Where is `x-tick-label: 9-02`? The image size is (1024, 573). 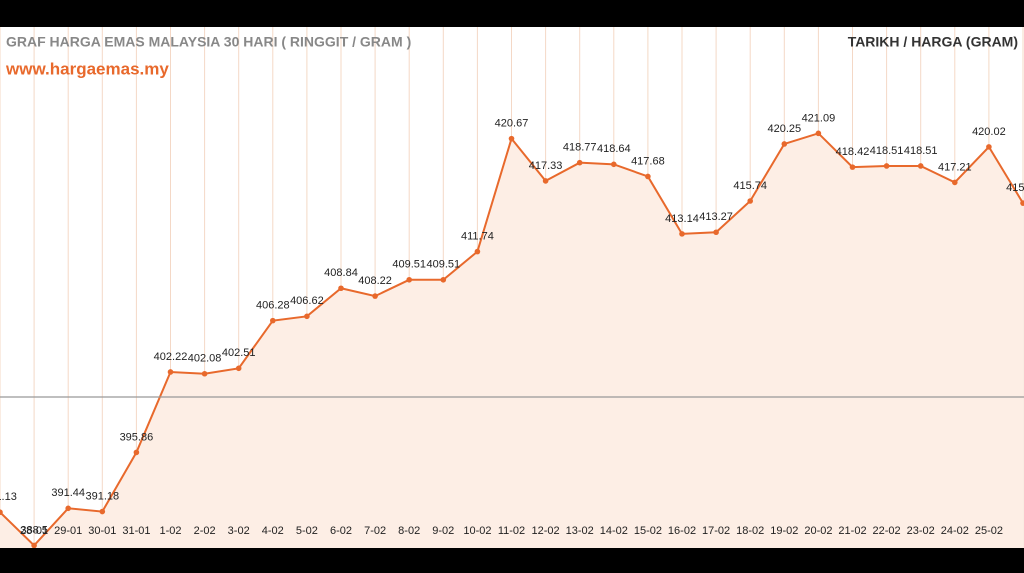 x-tick-label: 9-02 is located at coordinates (443, 531).